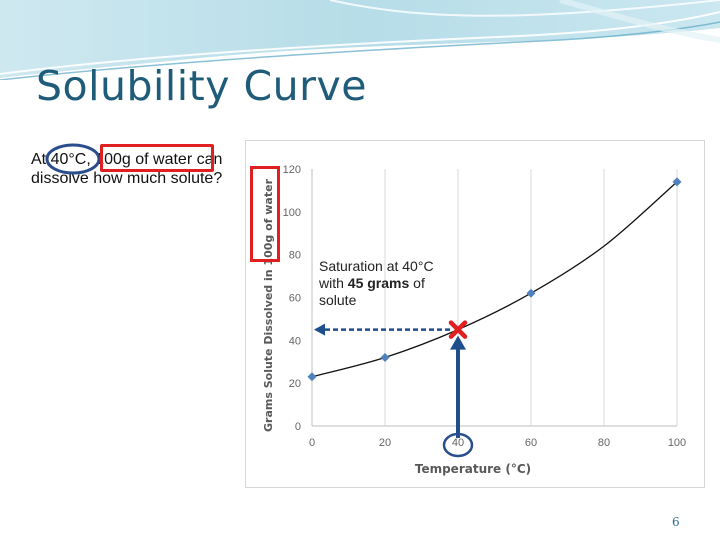  I want to click on x-tick-label-100: 100, so click(677, 443).